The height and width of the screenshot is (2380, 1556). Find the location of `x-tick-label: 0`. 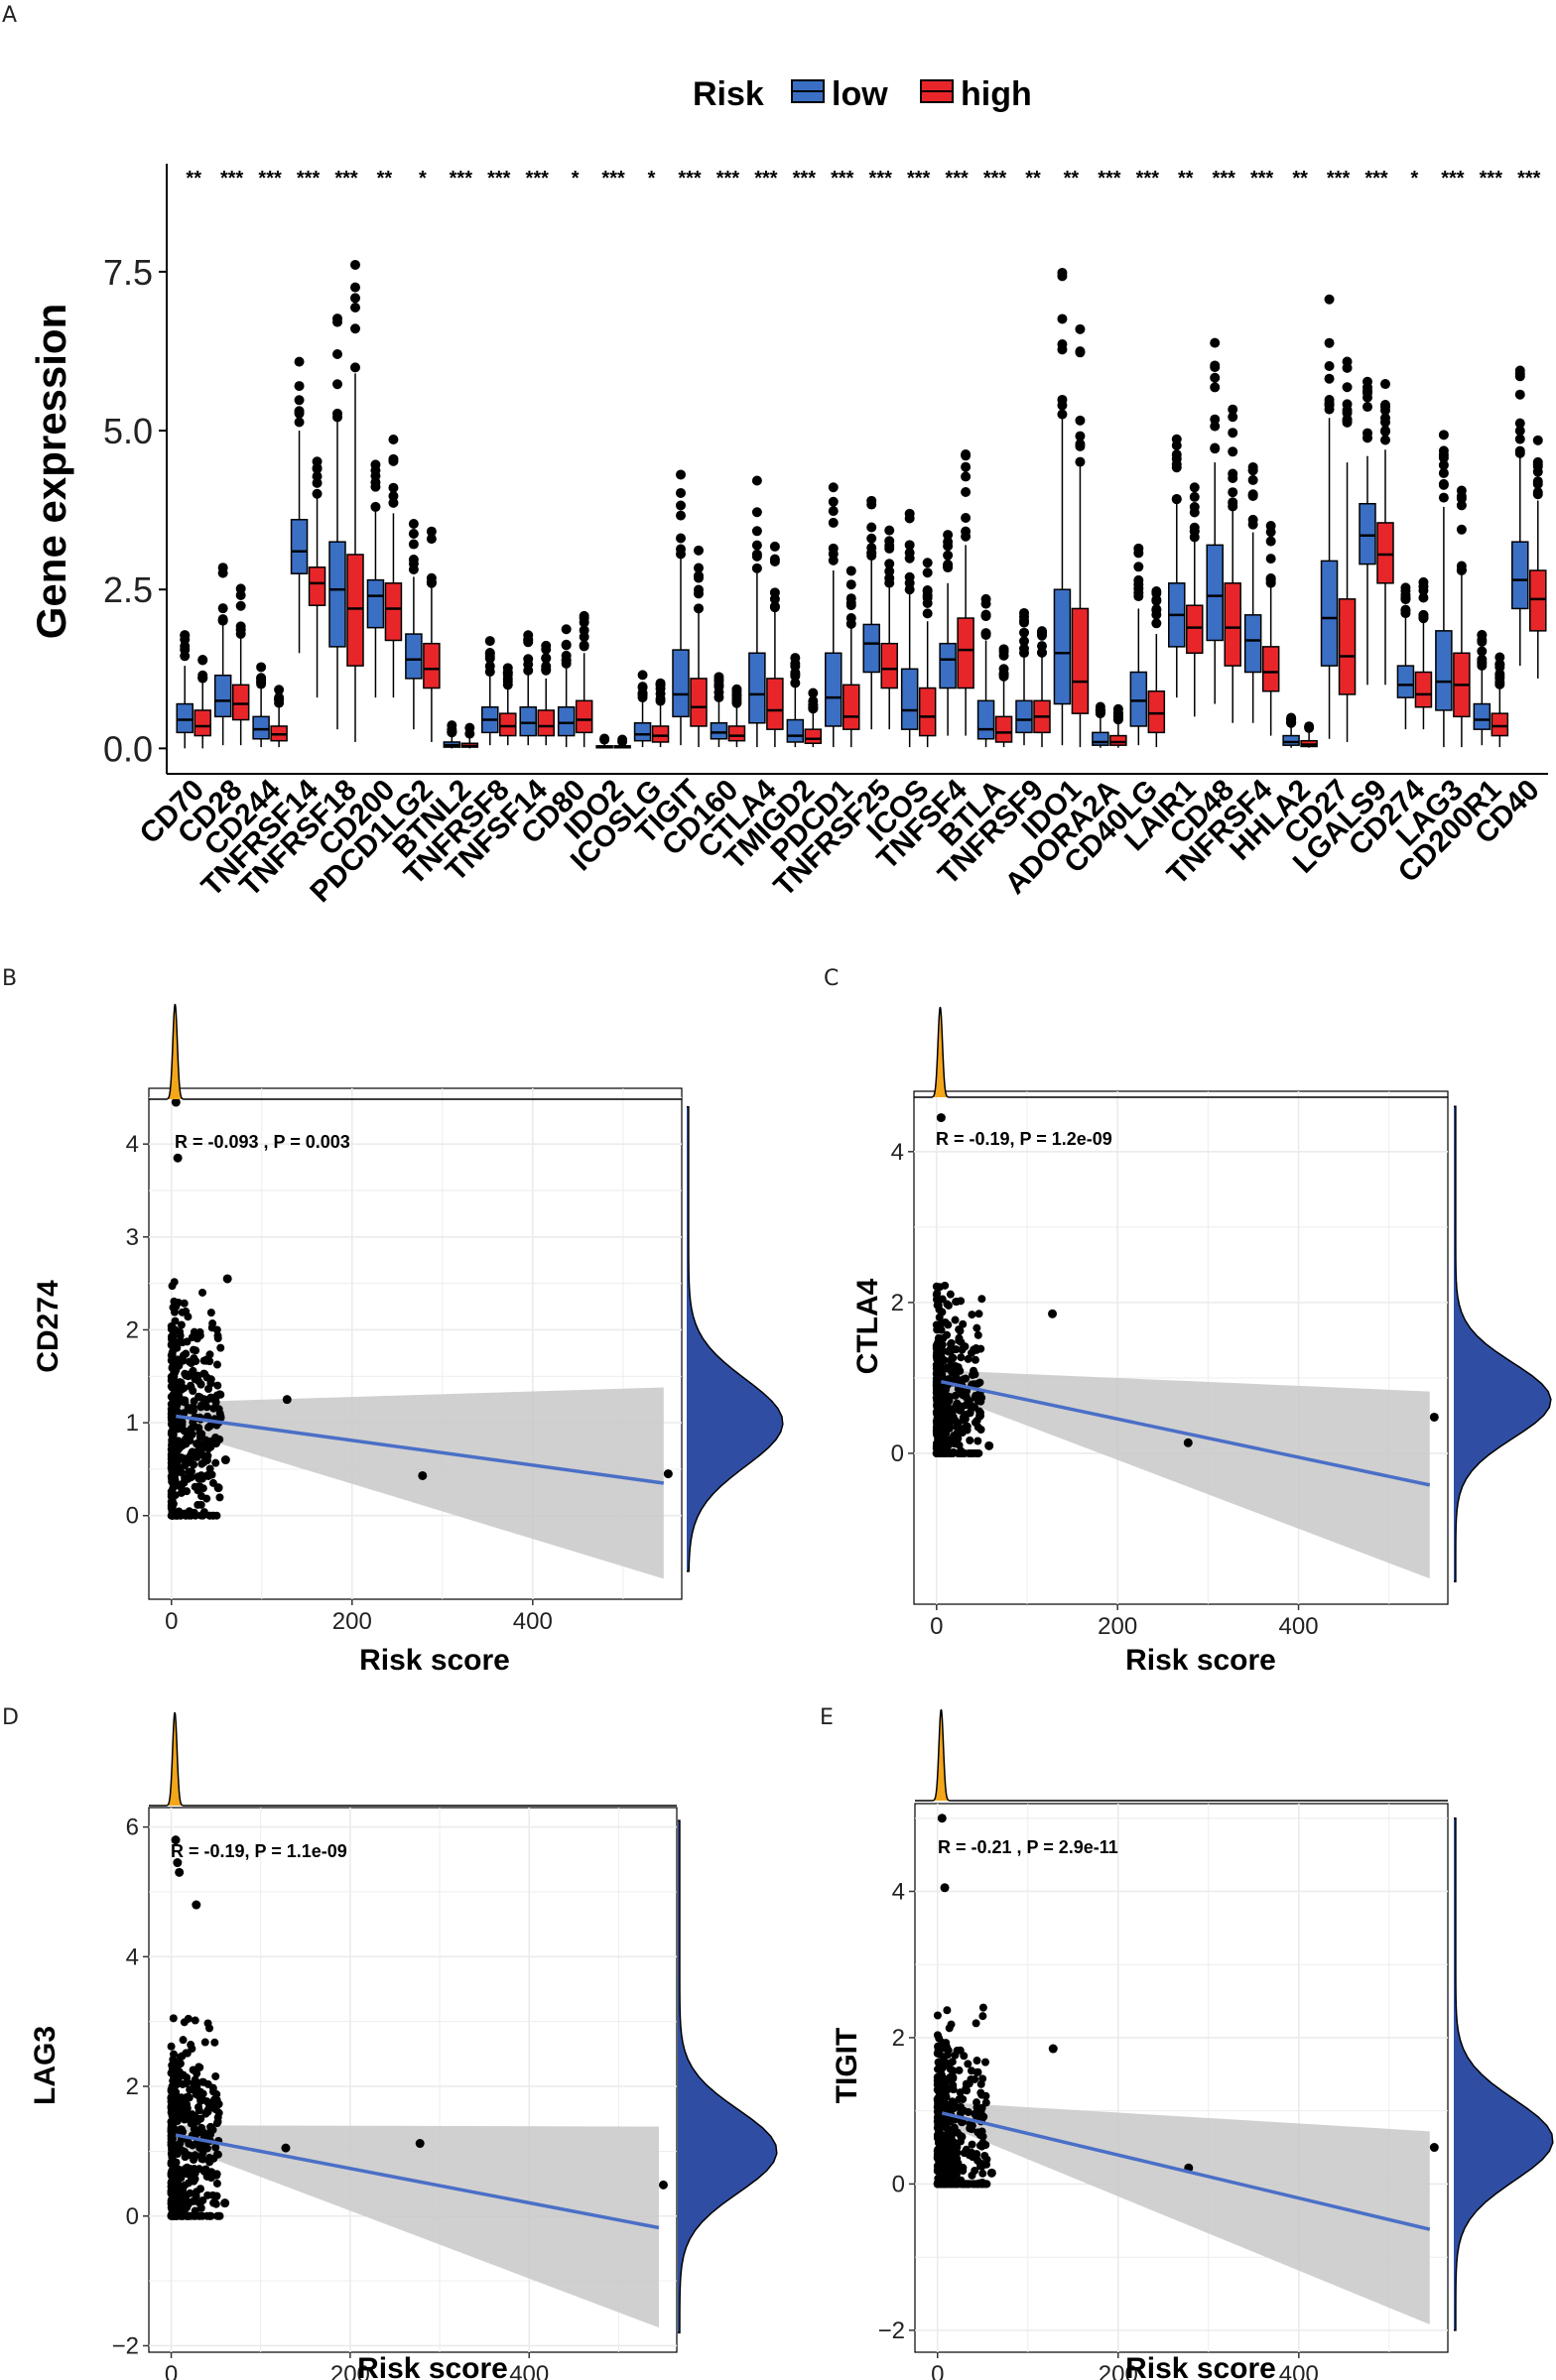

x-tick-label: 0 is located at coordinates (171, 1621).